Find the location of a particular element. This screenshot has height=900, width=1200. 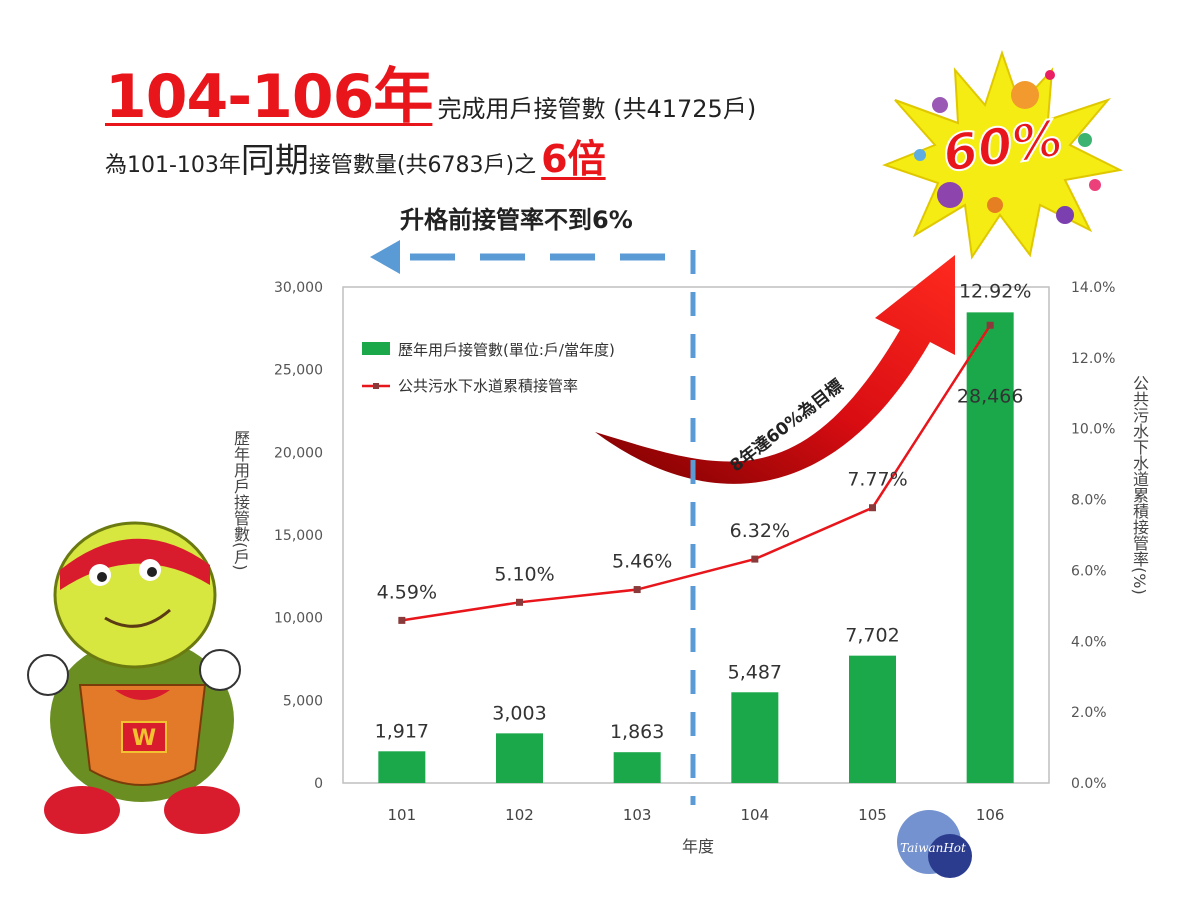

headline-years: 104-106年 is located at coordinates (269, 97).